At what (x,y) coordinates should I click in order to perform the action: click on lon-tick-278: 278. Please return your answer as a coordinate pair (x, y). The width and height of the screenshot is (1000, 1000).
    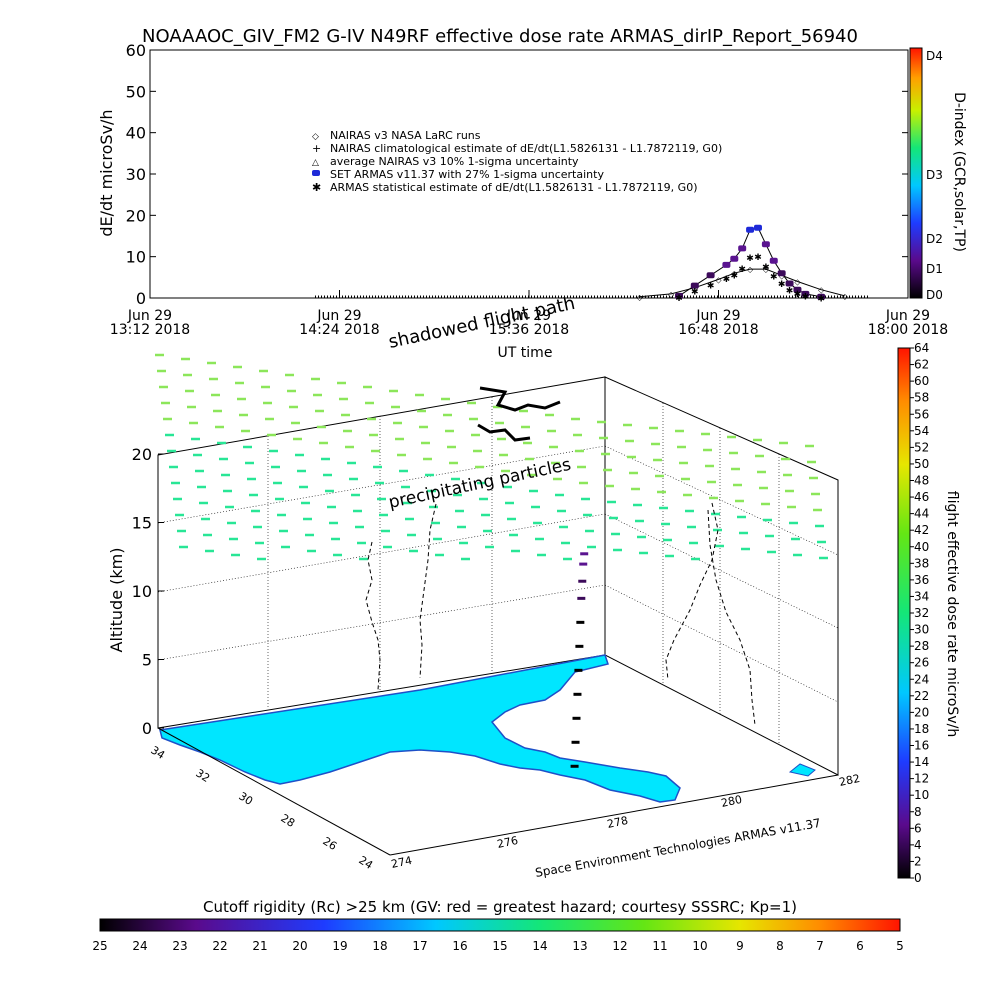
    Looking at the image, I should click on (617, 822).